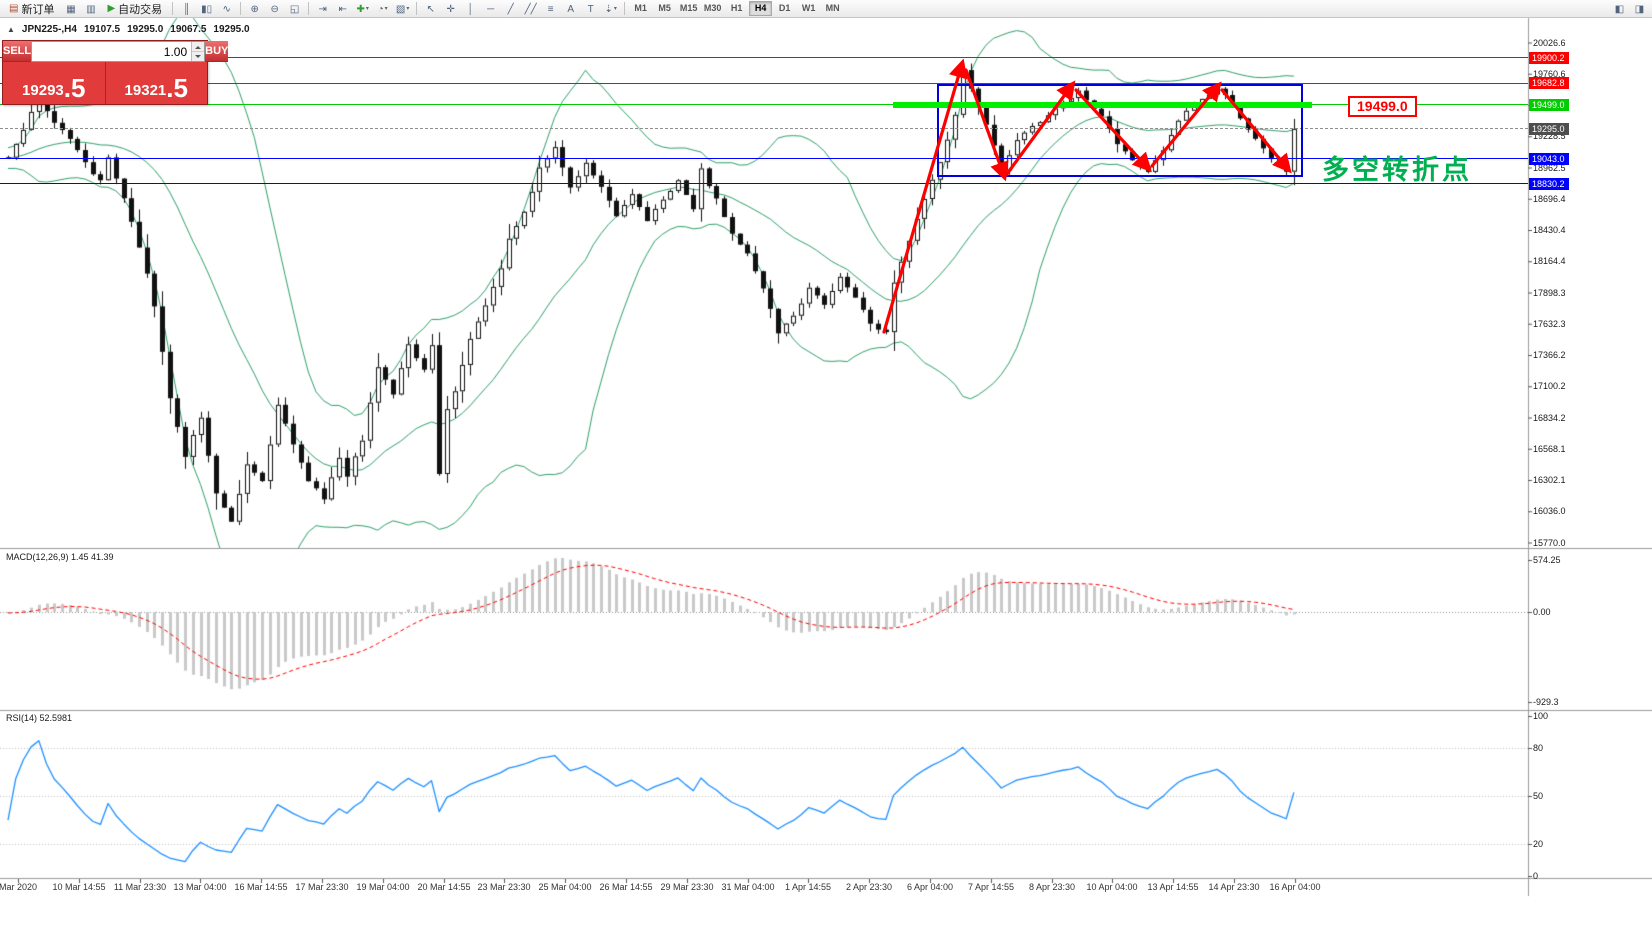  Describe the element at coordinates (610, 9) in the screenshot. I see `arrows-icon: ⇣▾` at that location.